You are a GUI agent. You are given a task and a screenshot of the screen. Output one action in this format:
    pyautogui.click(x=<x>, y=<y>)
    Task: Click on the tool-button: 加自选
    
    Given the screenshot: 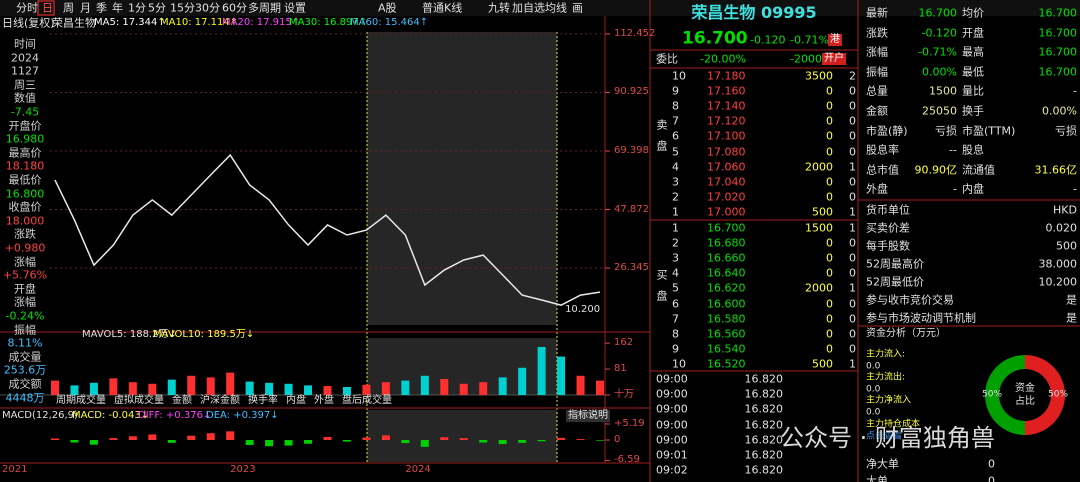 What is the action you would take?
    pyautogui.click(x=528, y=8)
    